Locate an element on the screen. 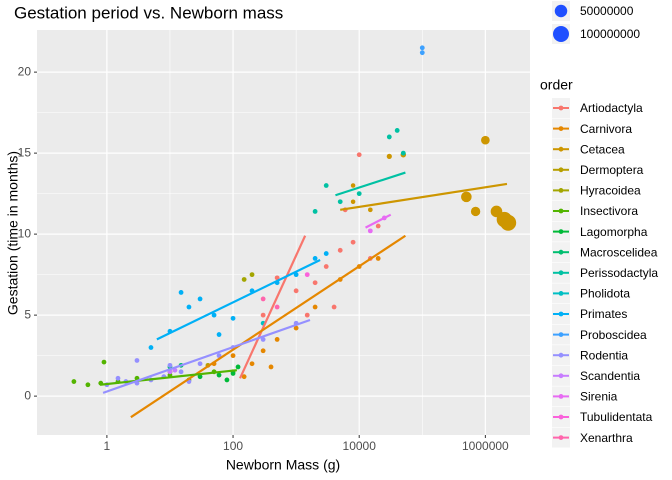 This screenshot has height=480, width=672. x-tick-label: 1000000 is located at coordinates (485, 446).